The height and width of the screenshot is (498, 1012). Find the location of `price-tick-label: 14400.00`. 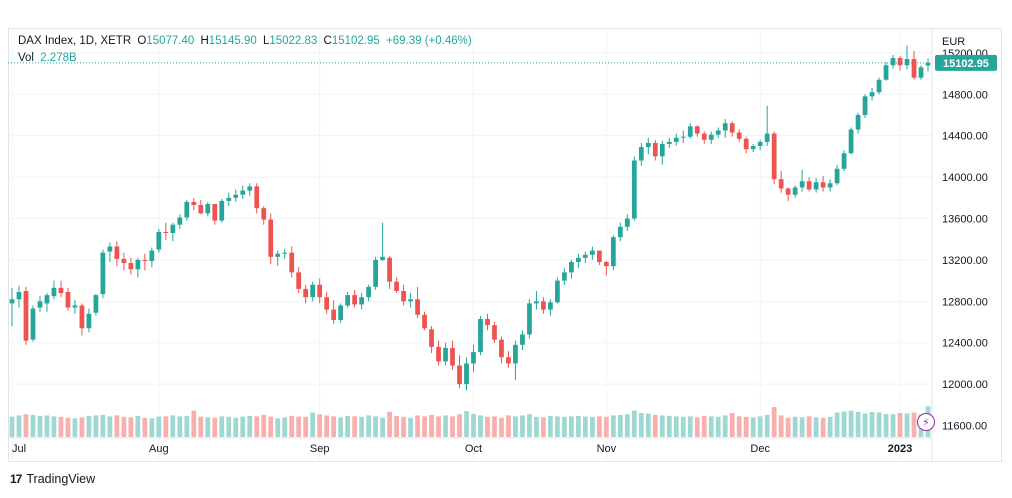

price-tick-label: 14400.00 is located at coordinates (965, 137).